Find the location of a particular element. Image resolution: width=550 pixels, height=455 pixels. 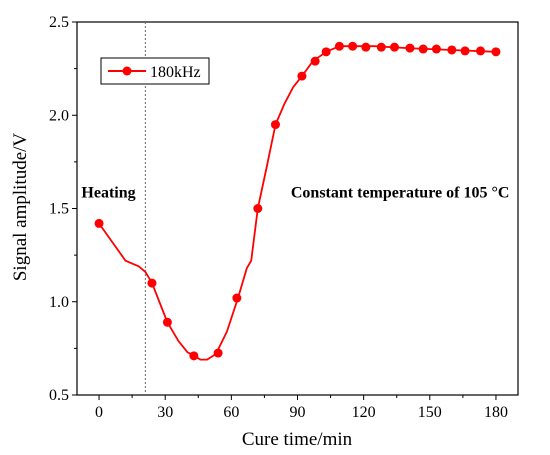

y-tick-label: 2.0 is located at coordinates (59, 115).